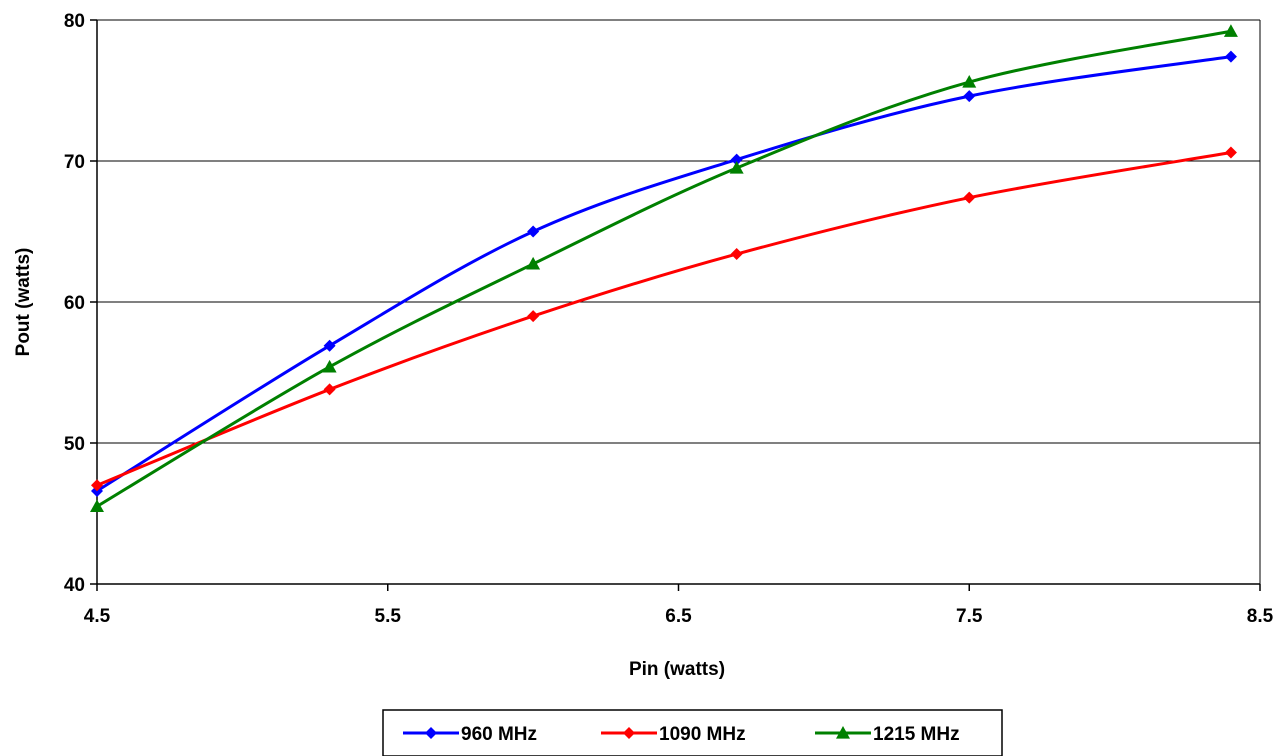 The width and height of the screenshot is (1286, 756). Describe the element at coordinates (678, 616) in the screenshot. I see `x-tick-label: 6.5` at that location.